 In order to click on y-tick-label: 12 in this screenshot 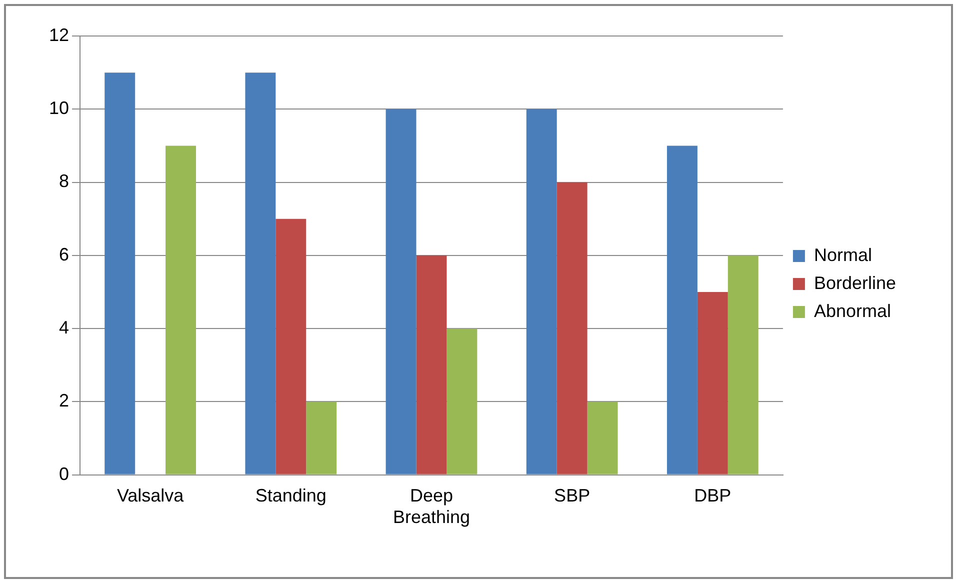, I will do `click(59, 34)`.